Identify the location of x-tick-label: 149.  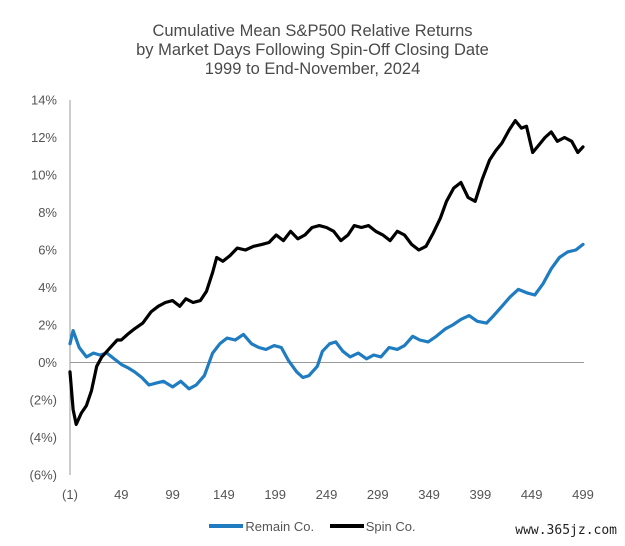
(224, 494).